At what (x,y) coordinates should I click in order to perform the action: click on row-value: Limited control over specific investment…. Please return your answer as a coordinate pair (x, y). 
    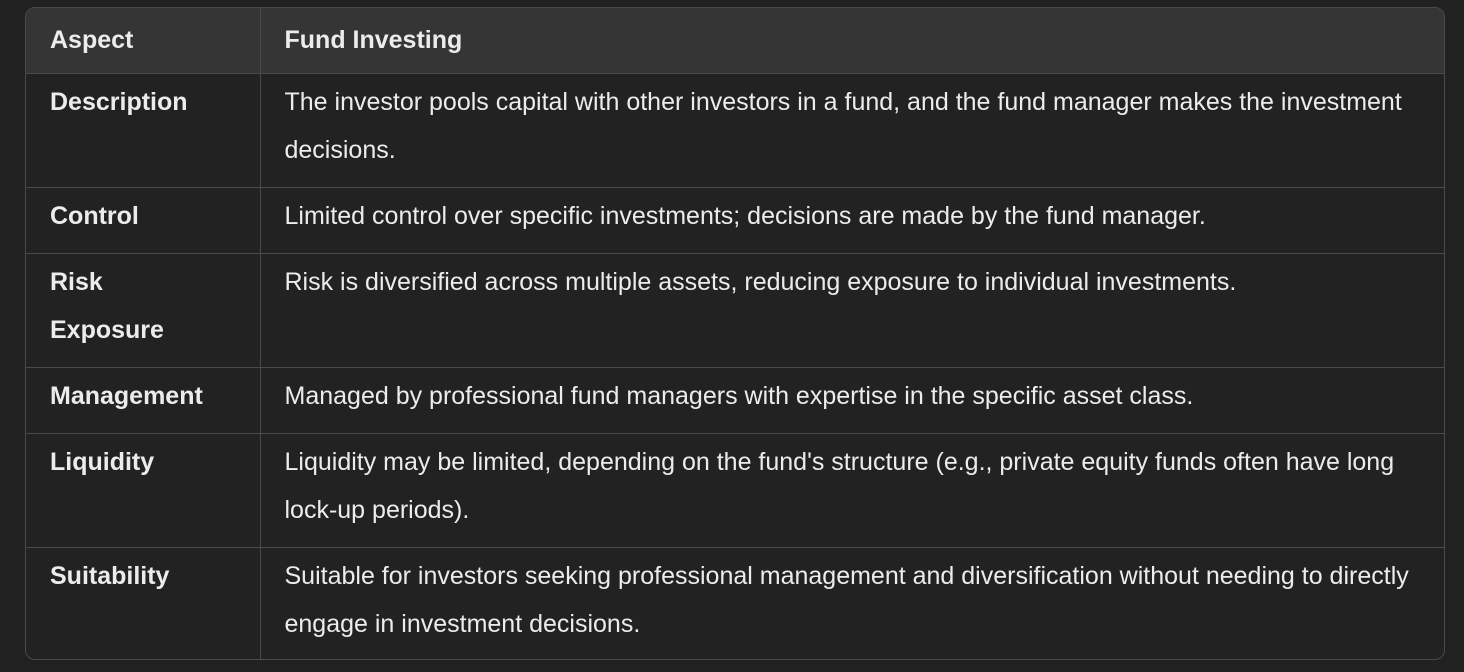
    Looking at the image, I should click on (852, 220).